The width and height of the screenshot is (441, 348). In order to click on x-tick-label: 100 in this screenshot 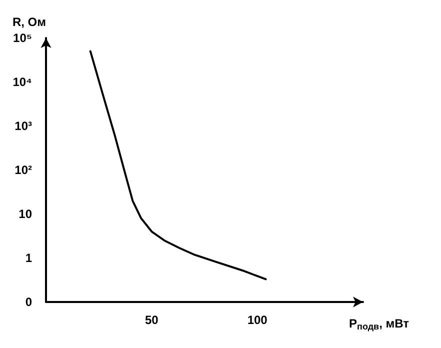, I will do `click(257, 320)`.